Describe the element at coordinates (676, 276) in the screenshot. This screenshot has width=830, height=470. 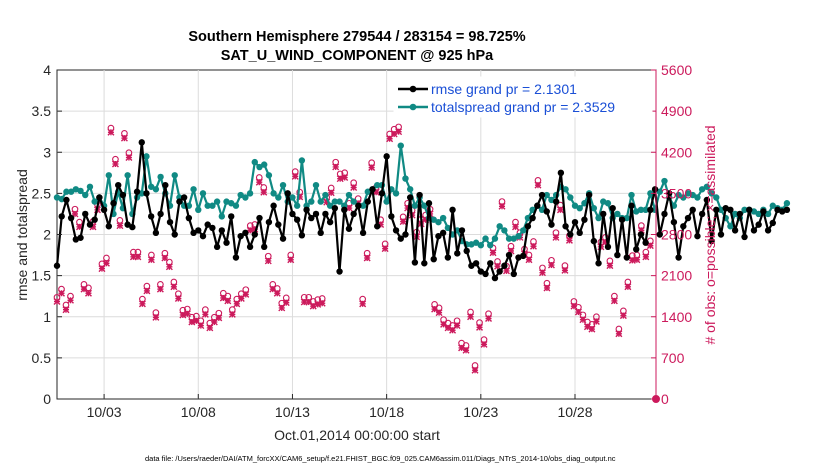
I see `y-right-tick-label: 2100` at that location.